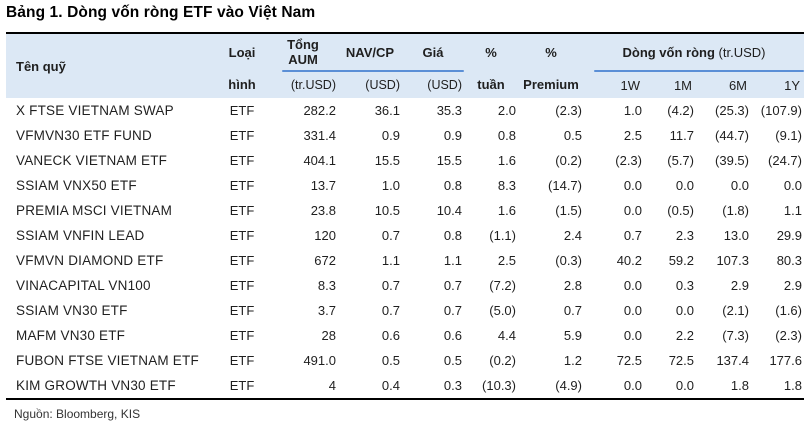  I want to click on valuation-group-underline, so click(373, 71).